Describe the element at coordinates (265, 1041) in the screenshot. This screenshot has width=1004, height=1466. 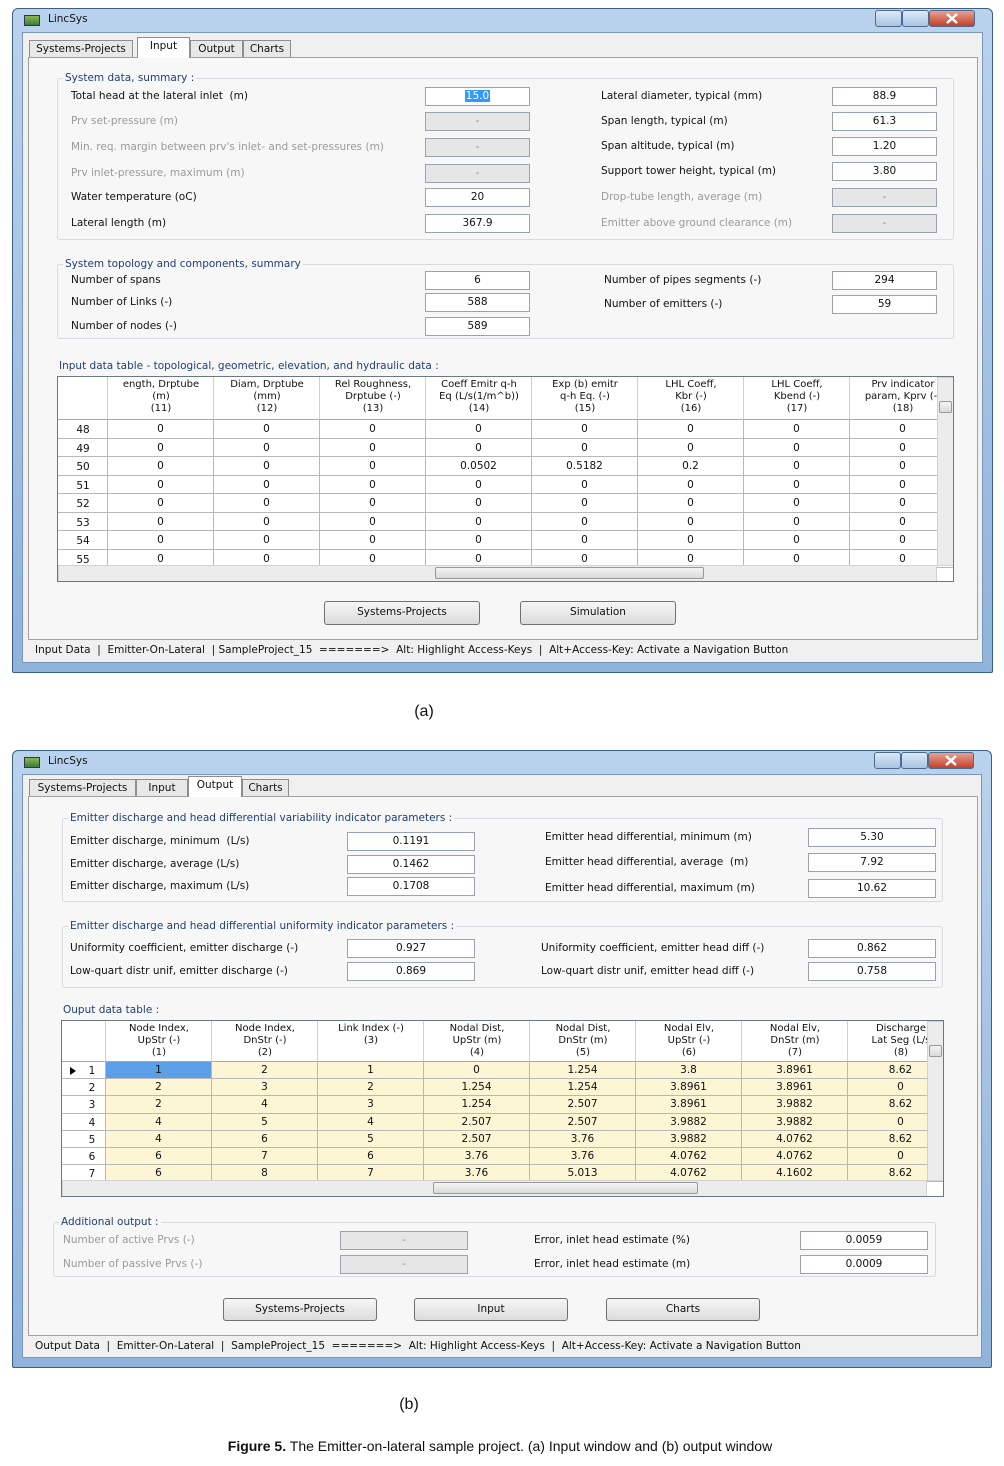
I see `column-header: Node Index, DnStr (-) (2)` at that location.